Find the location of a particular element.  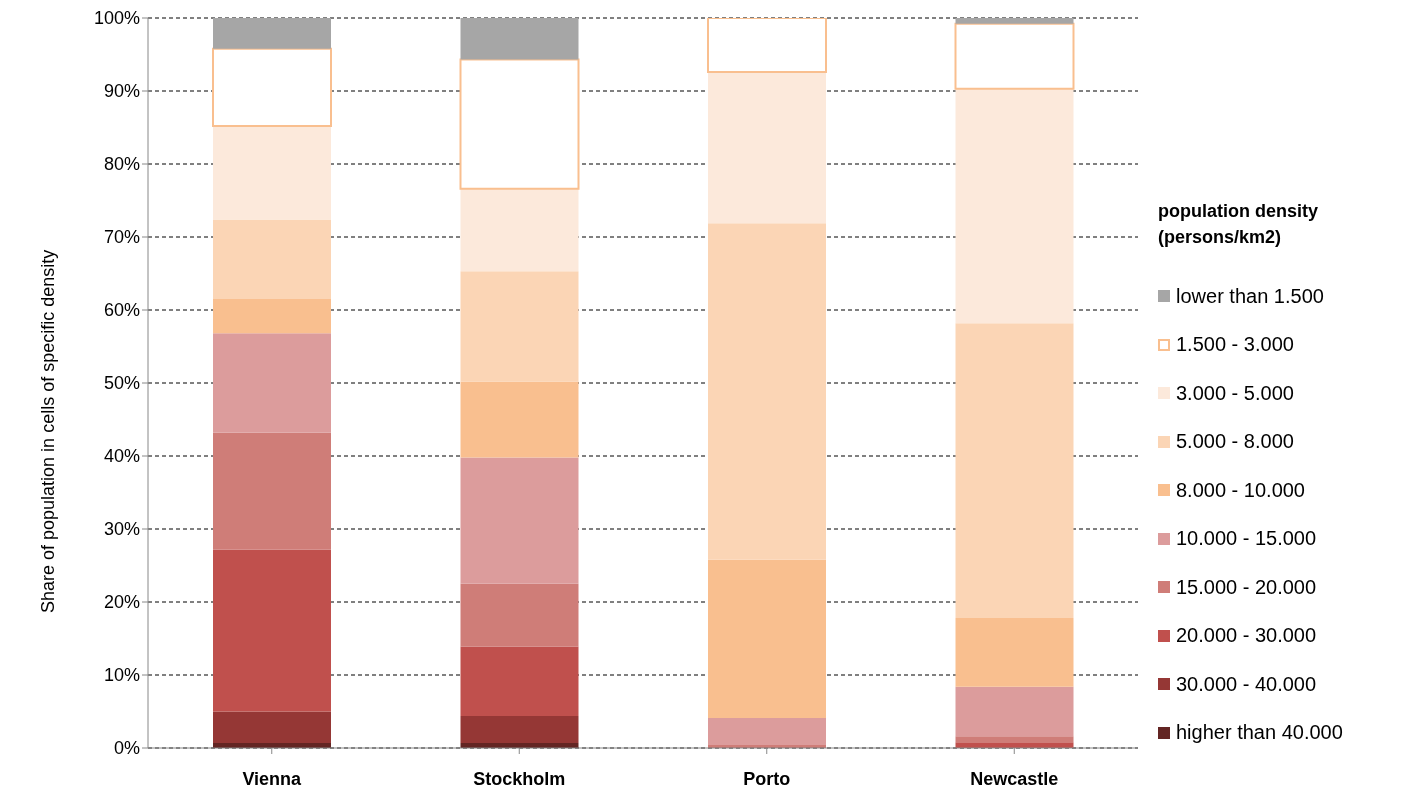

y-tick-label: 0% is located at coordinates (126, 748).